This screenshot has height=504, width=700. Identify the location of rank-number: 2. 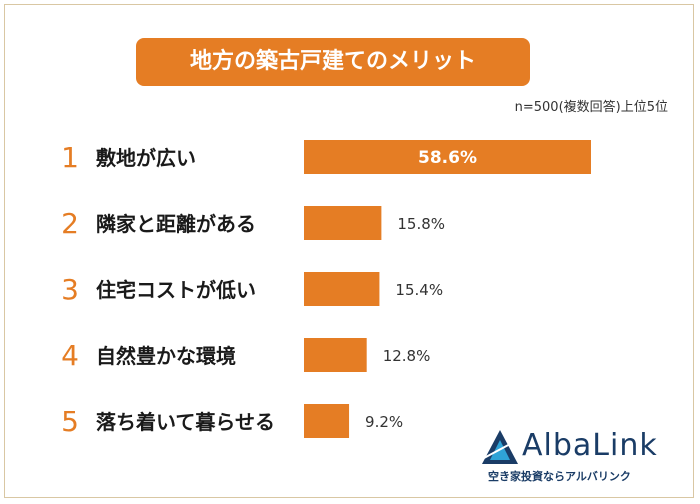
(70, 223).